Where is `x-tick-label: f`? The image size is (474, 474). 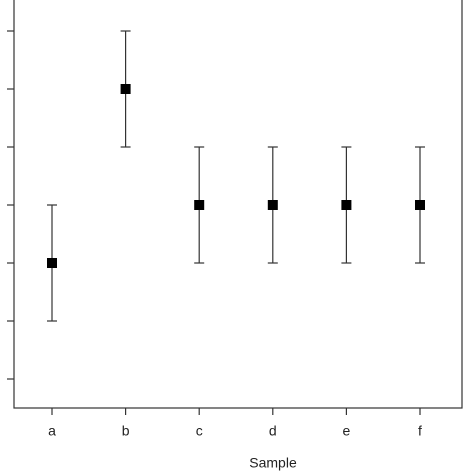 x-tick-label: f is located at coordinates (420, 431).